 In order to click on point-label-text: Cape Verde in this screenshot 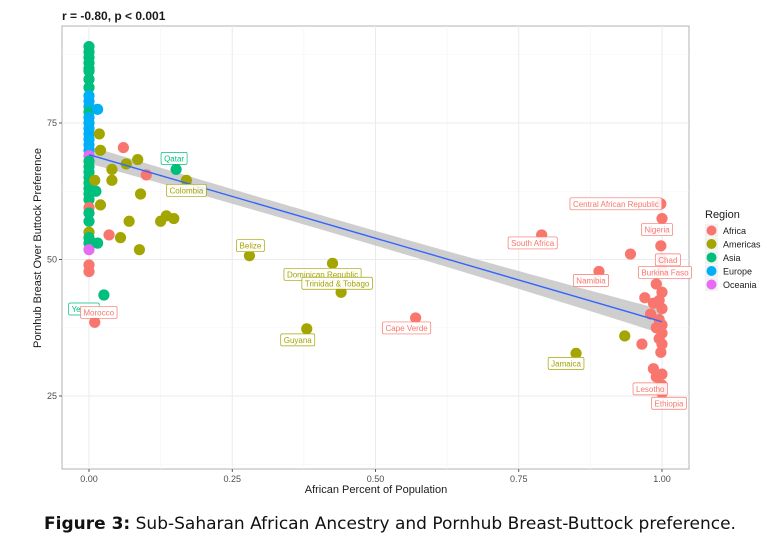, I will do `click(406, 328)`.